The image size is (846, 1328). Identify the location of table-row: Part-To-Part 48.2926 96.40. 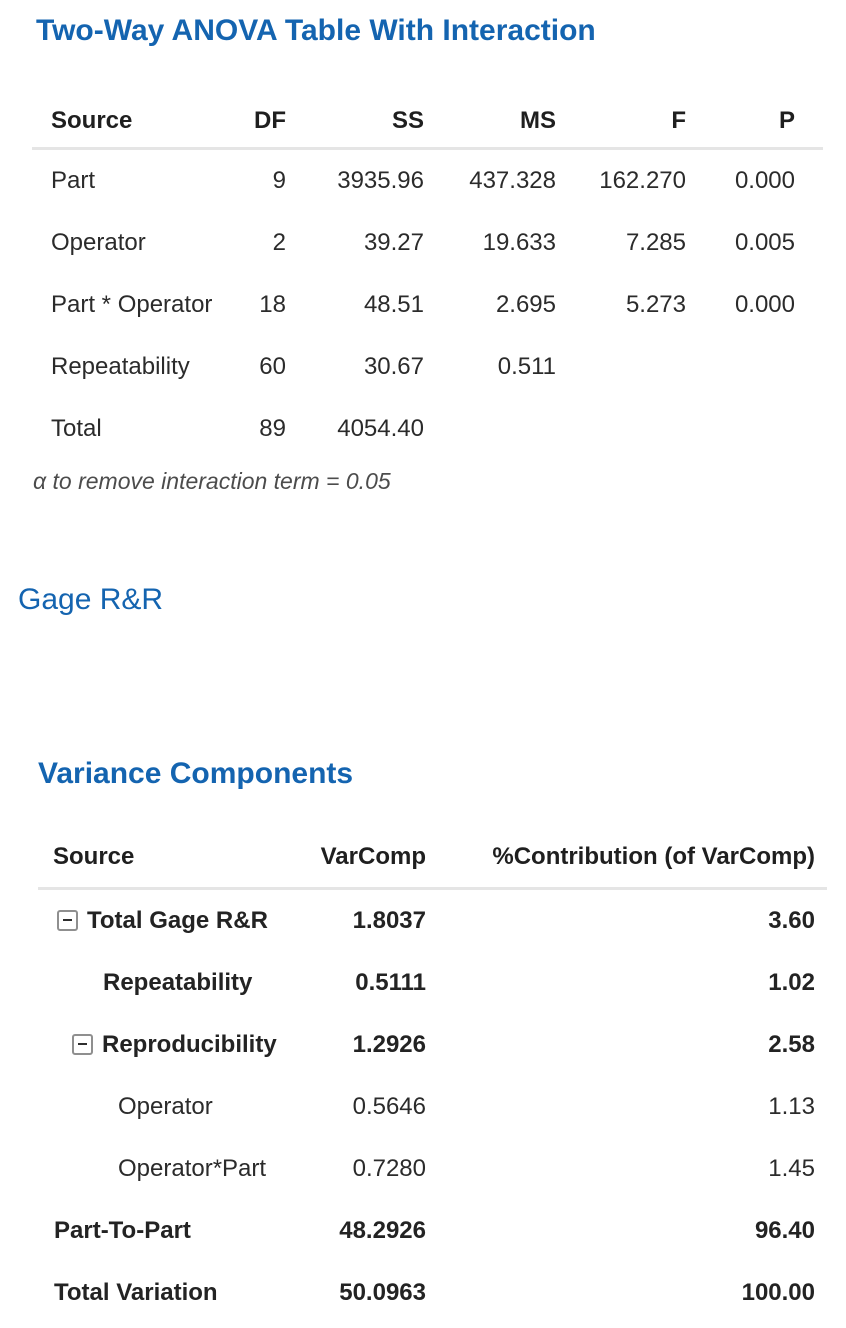
(432, 1231).